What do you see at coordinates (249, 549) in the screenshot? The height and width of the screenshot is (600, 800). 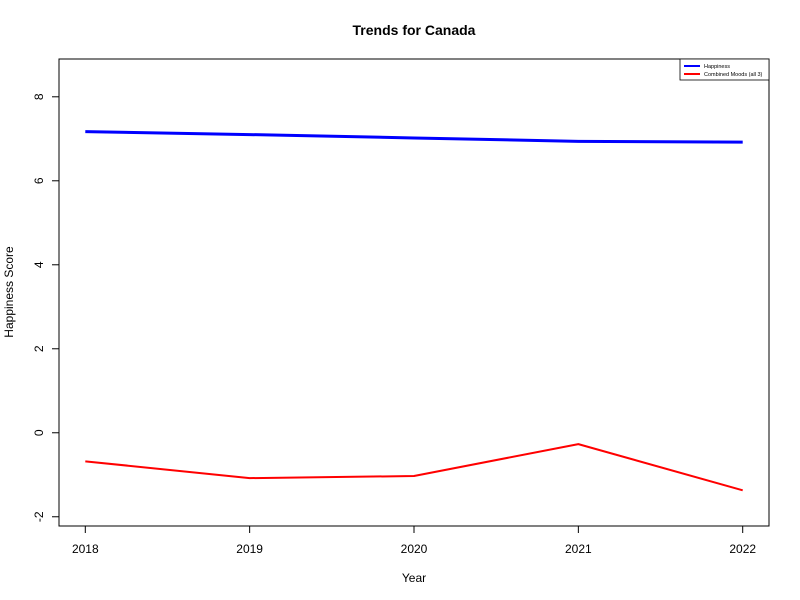 I see `x-tick-label: 2019` at bounding box center [249, 549].